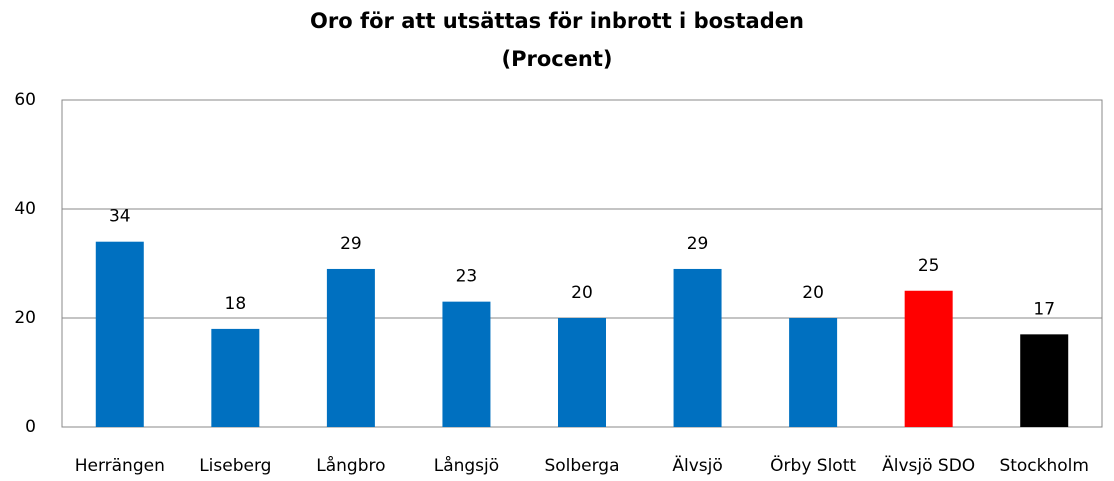 This screenshot has width=1114, height=481. Describe the element at coordinates (1044, 309) in the screenshot. I see `data-label: 17` at that location.